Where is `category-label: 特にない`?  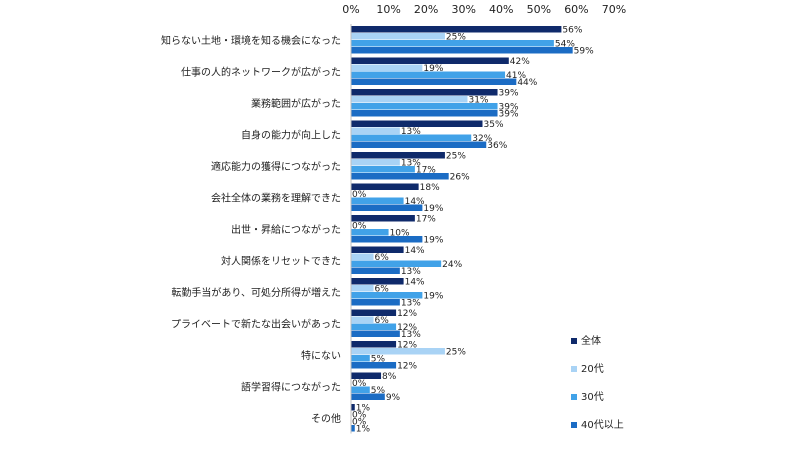
category-label: 特にない is located at coordinates (321, 356).